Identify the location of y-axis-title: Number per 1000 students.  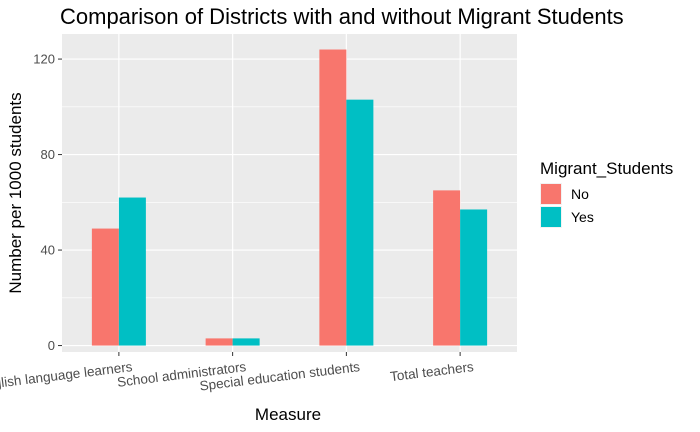
(15, 192).